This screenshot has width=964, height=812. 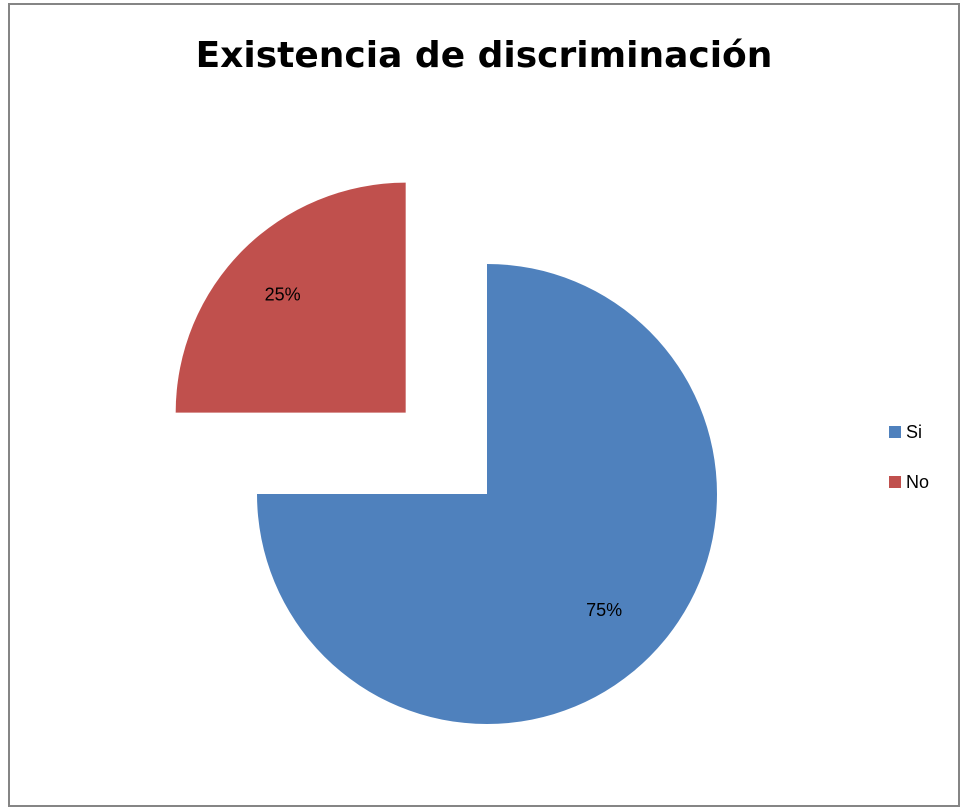 I want to click on legend-label-no: No, so click(x=918, y=481).